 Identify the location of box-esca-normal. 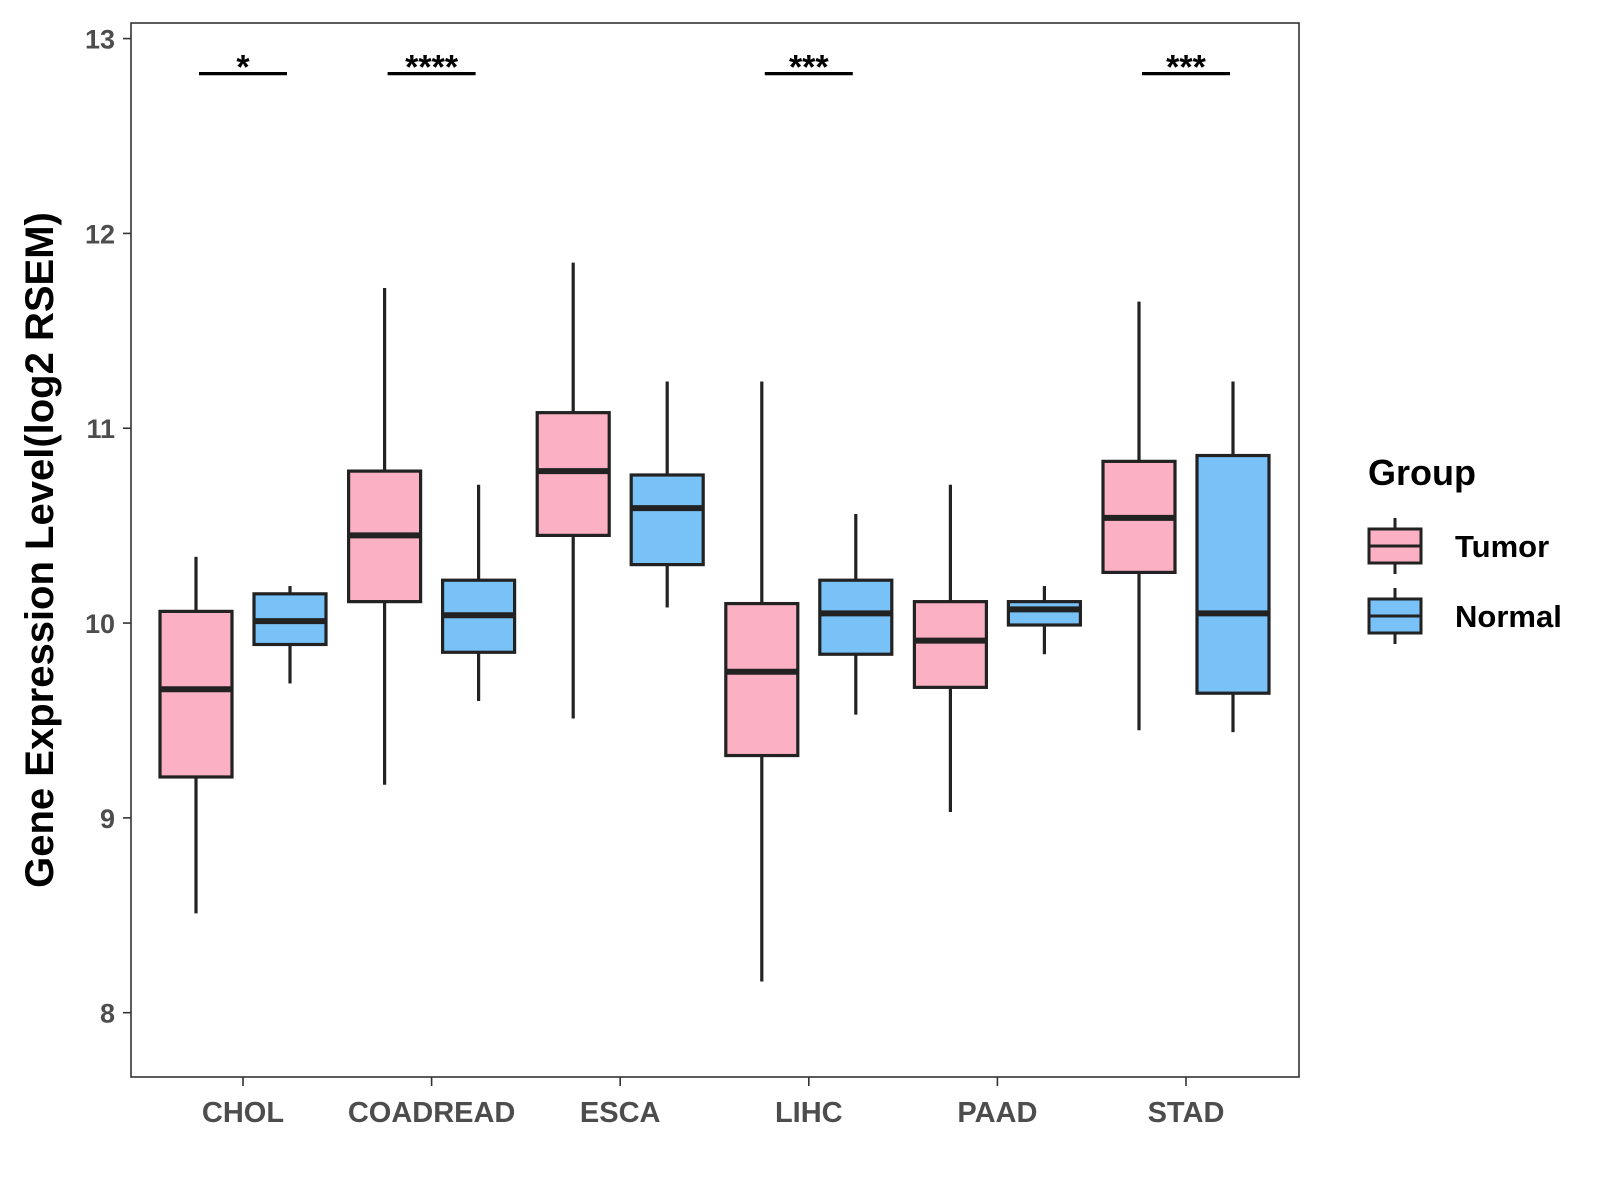
(667, 494).